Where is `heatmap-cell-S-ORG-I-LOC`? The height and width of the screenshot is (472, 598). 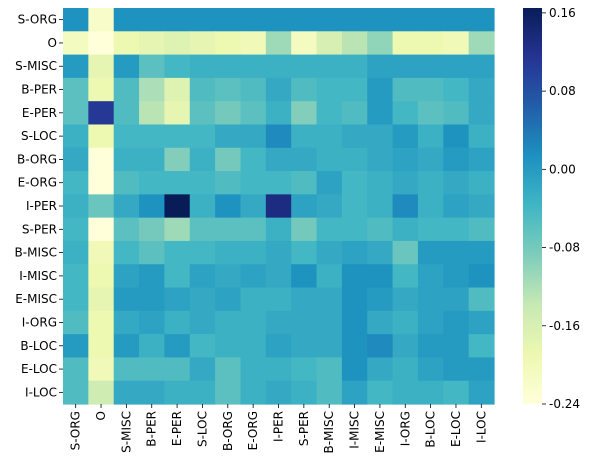 heatmap-cell-S-ORG-I-LOC is located at coordinates (481, 20).